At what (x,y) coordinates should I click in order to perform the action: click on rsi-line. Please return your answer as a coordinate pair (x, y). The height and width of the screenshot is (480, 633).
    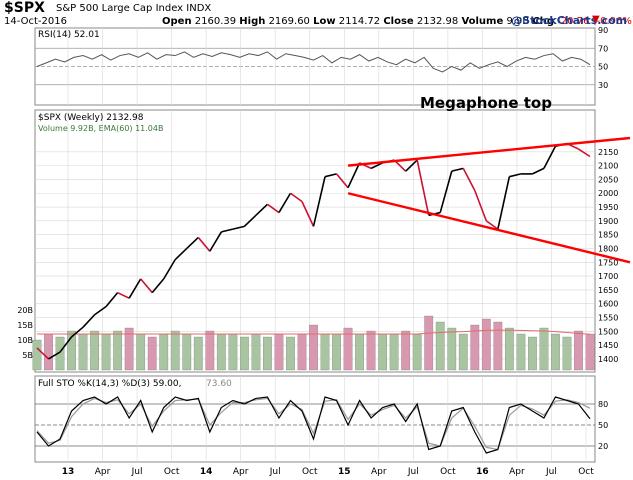
    Looking at the image, I should click on (313, 62).